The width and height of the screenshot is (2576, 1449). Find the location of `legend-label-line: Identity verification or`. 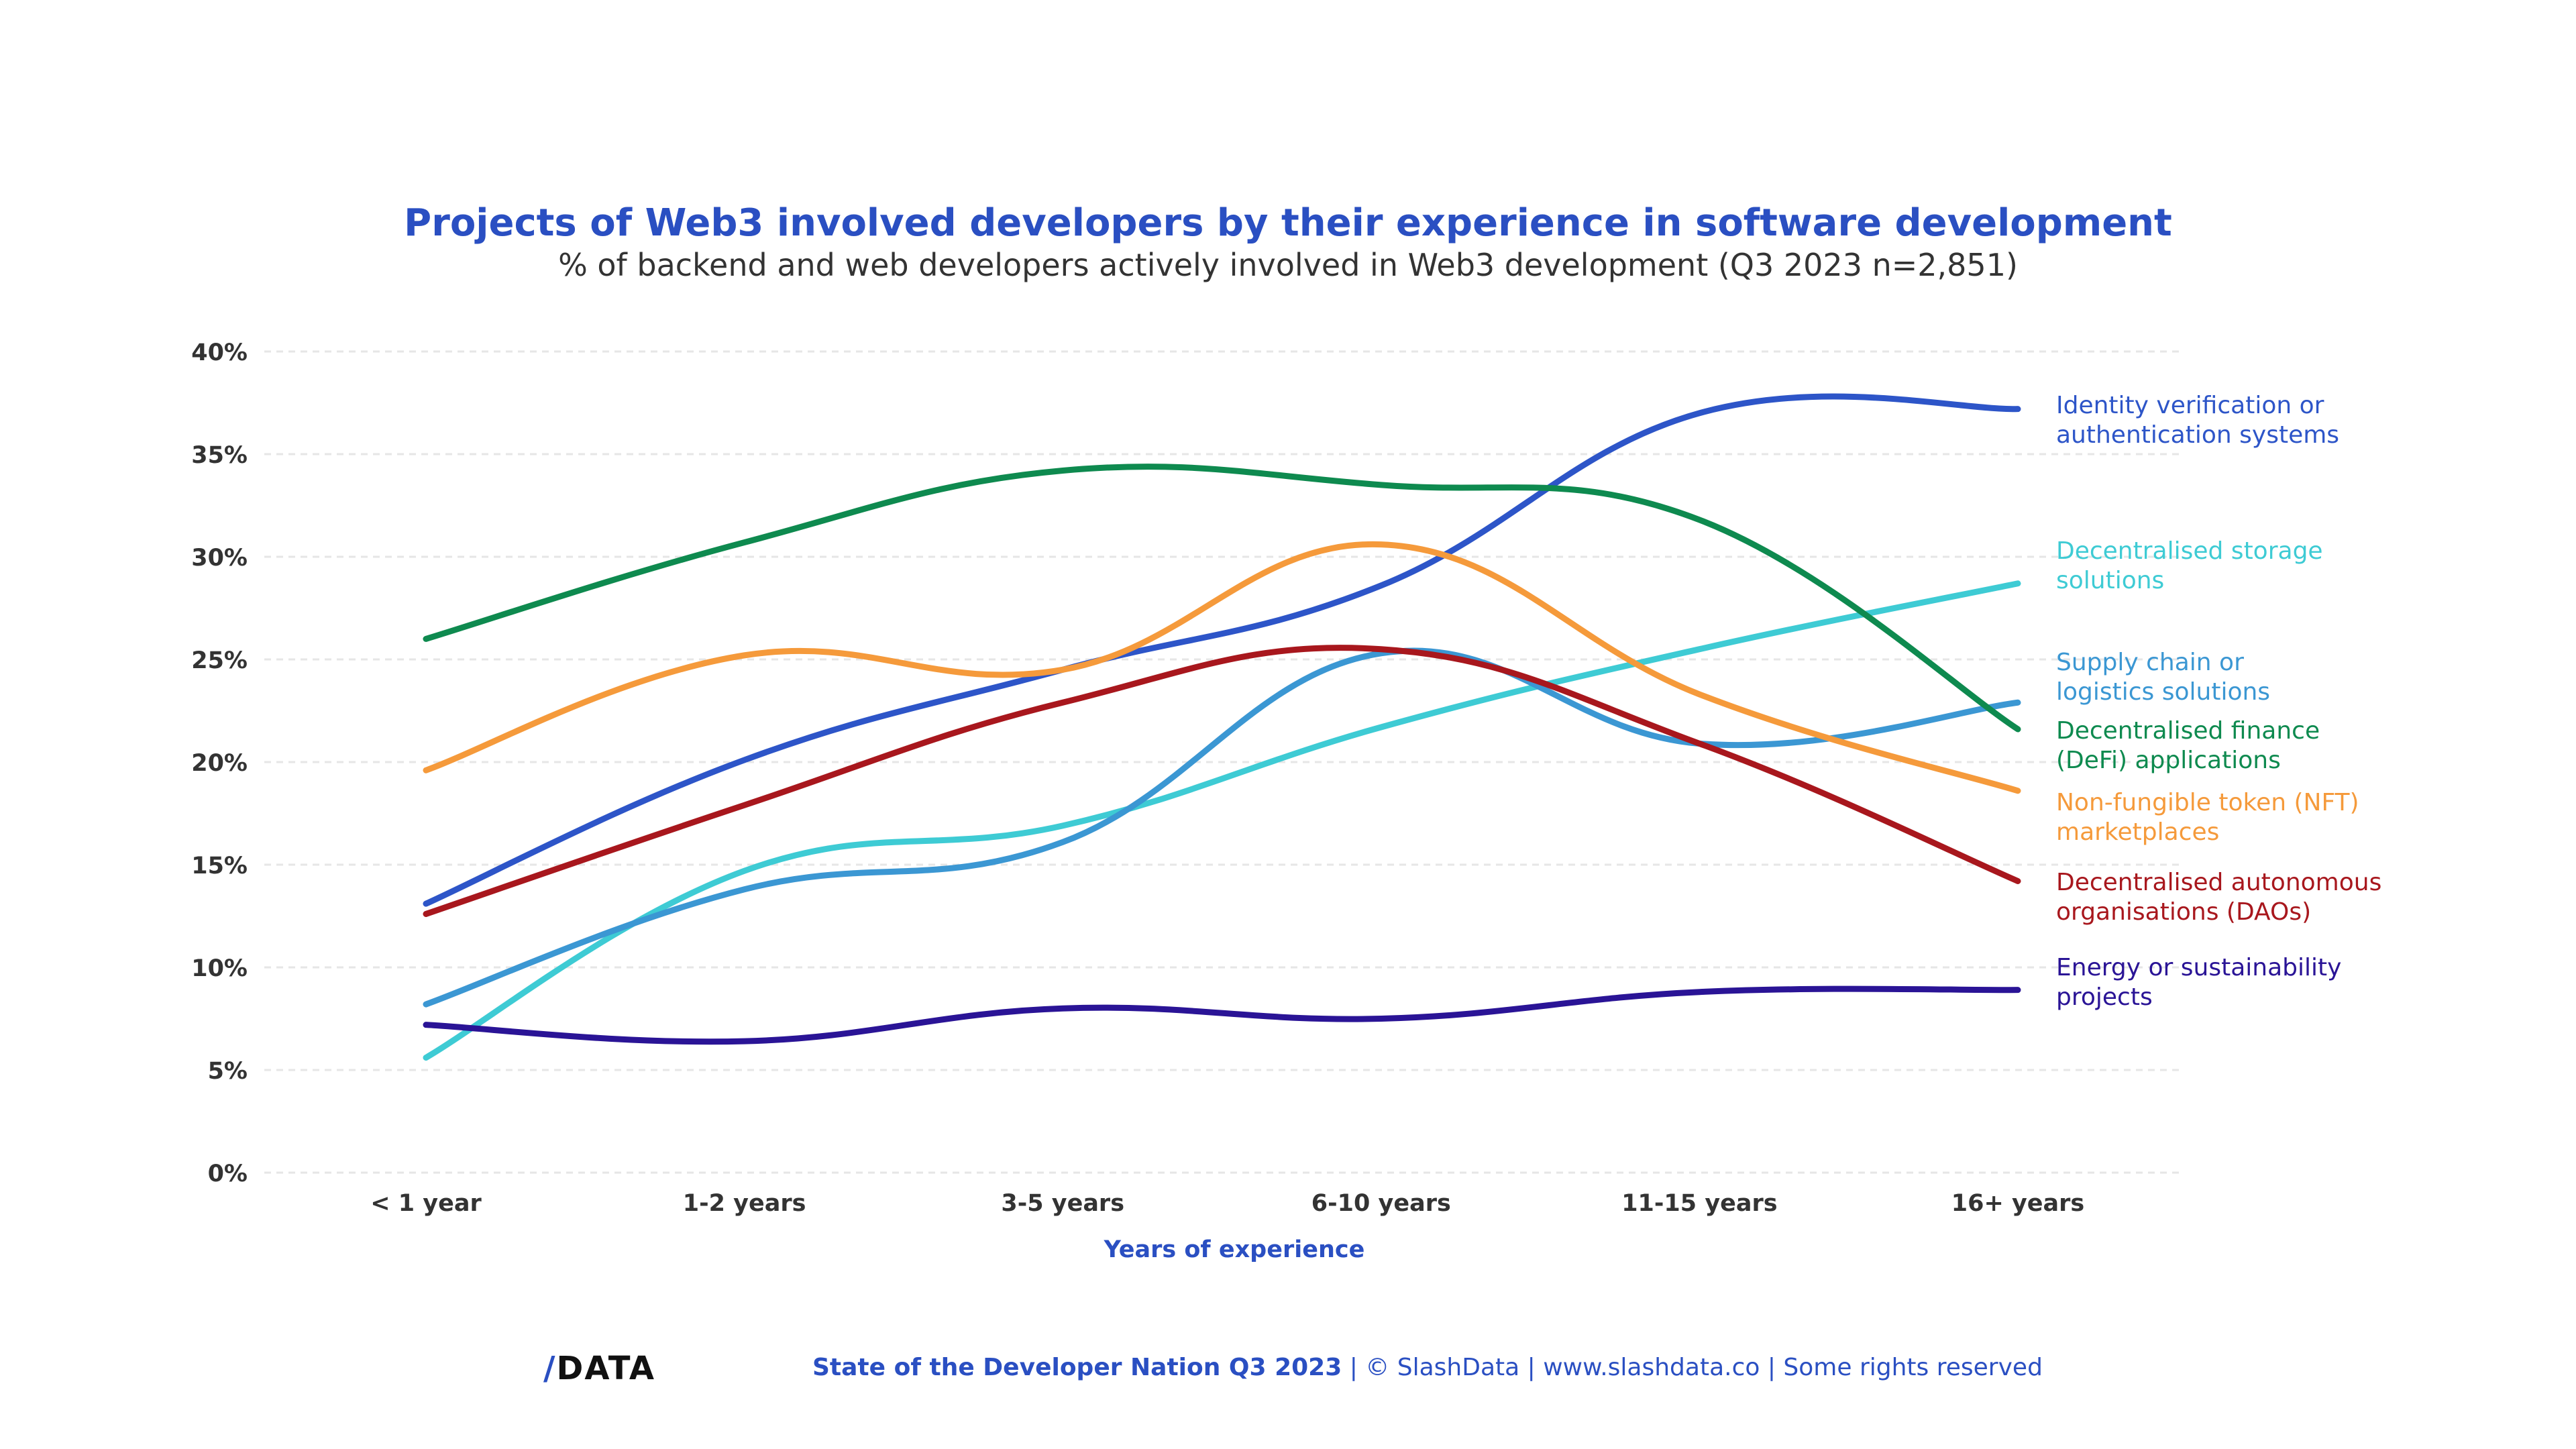

legend-label-line: Identity verification or is located at coordinates (2190, 405).